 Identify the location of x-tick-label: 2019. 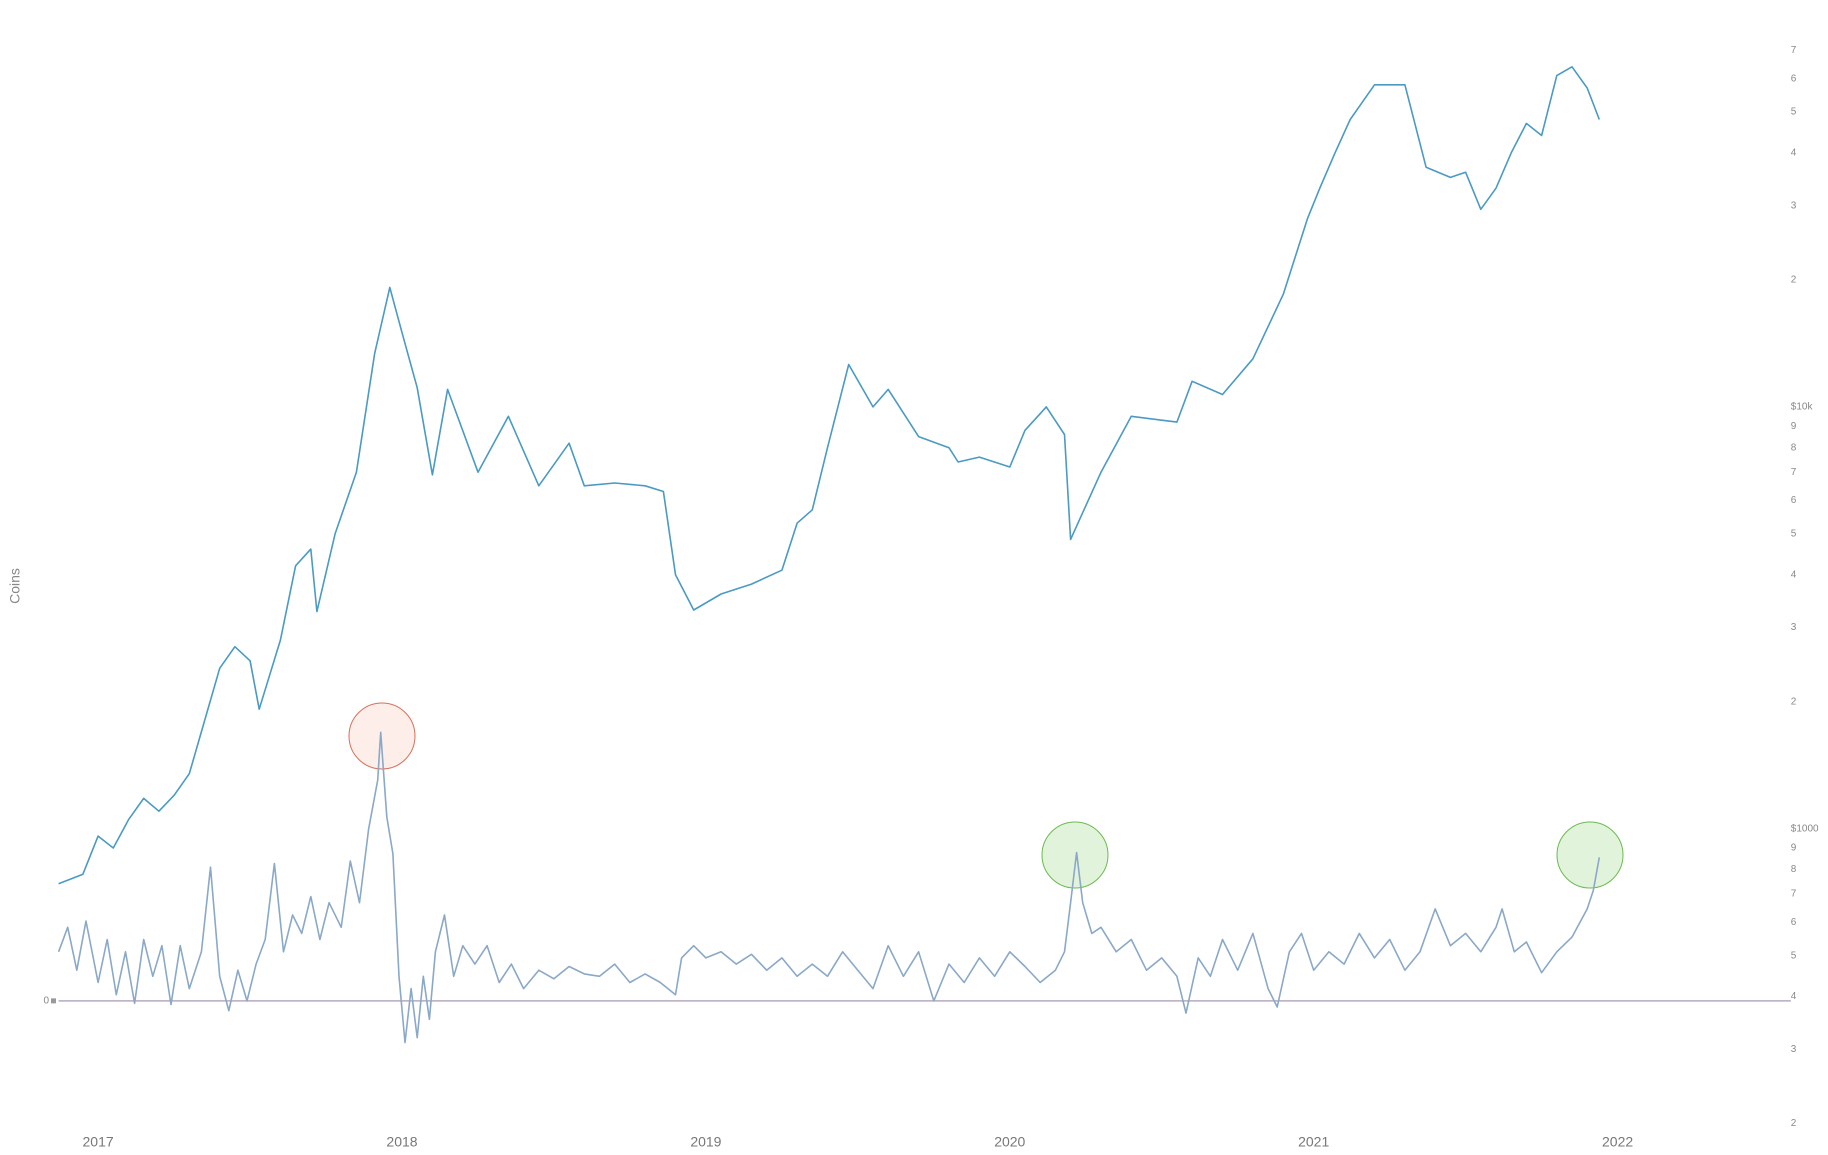
(705, 1142).